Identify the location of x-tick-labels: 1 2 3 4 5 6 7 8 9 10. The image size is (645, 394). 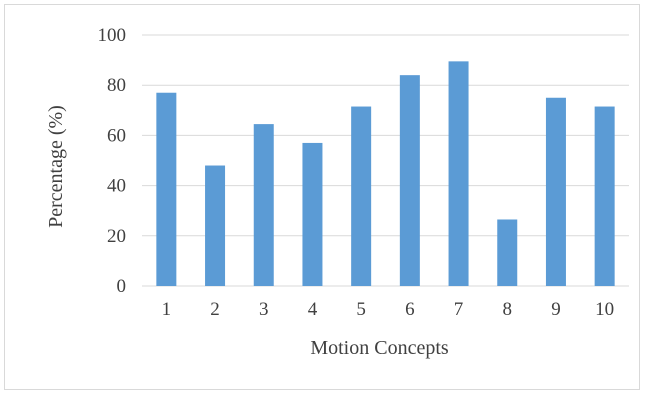
(388, 309).